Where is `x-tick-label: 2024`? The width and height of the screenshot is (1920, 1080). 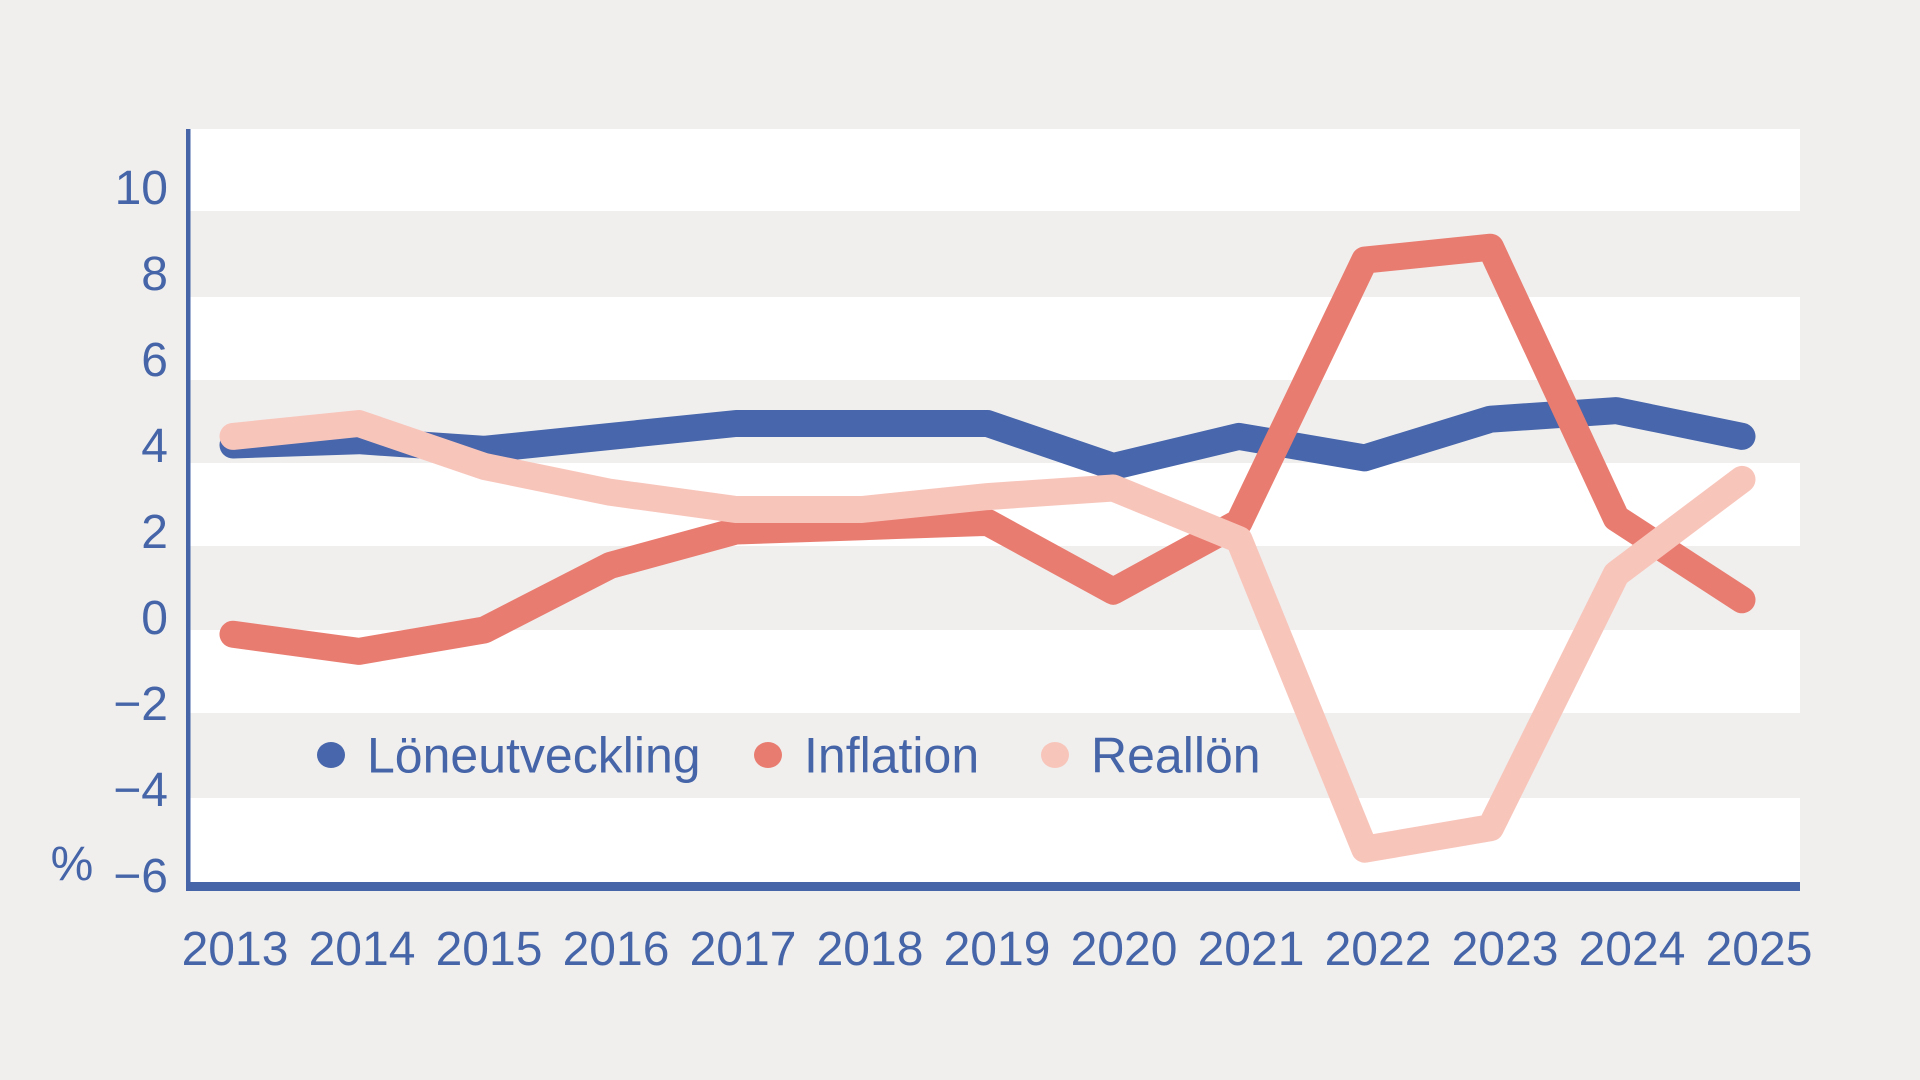
x-tick-label: 2024 is located at coordinates (1632, 949).